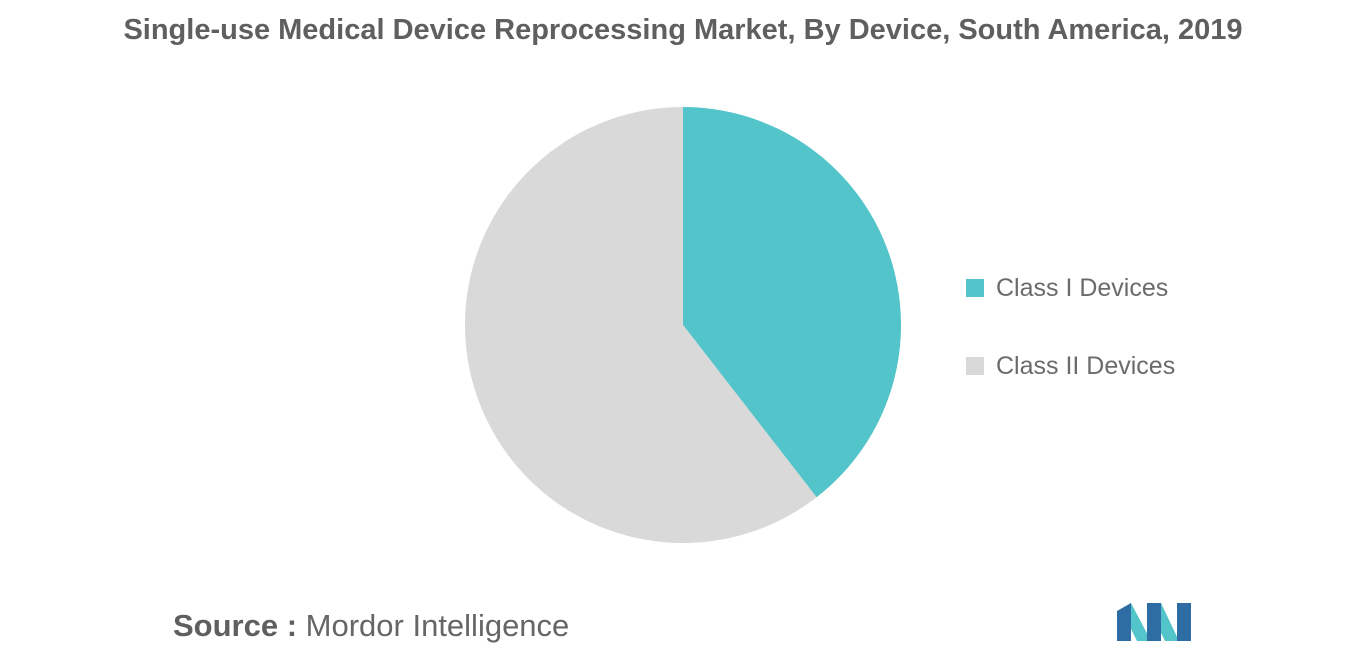  What do you see at coordinates (1154, 622) in the screenshot?
I see `mordor-intelligence-logo-icon` at bounding box center [1154, 622].